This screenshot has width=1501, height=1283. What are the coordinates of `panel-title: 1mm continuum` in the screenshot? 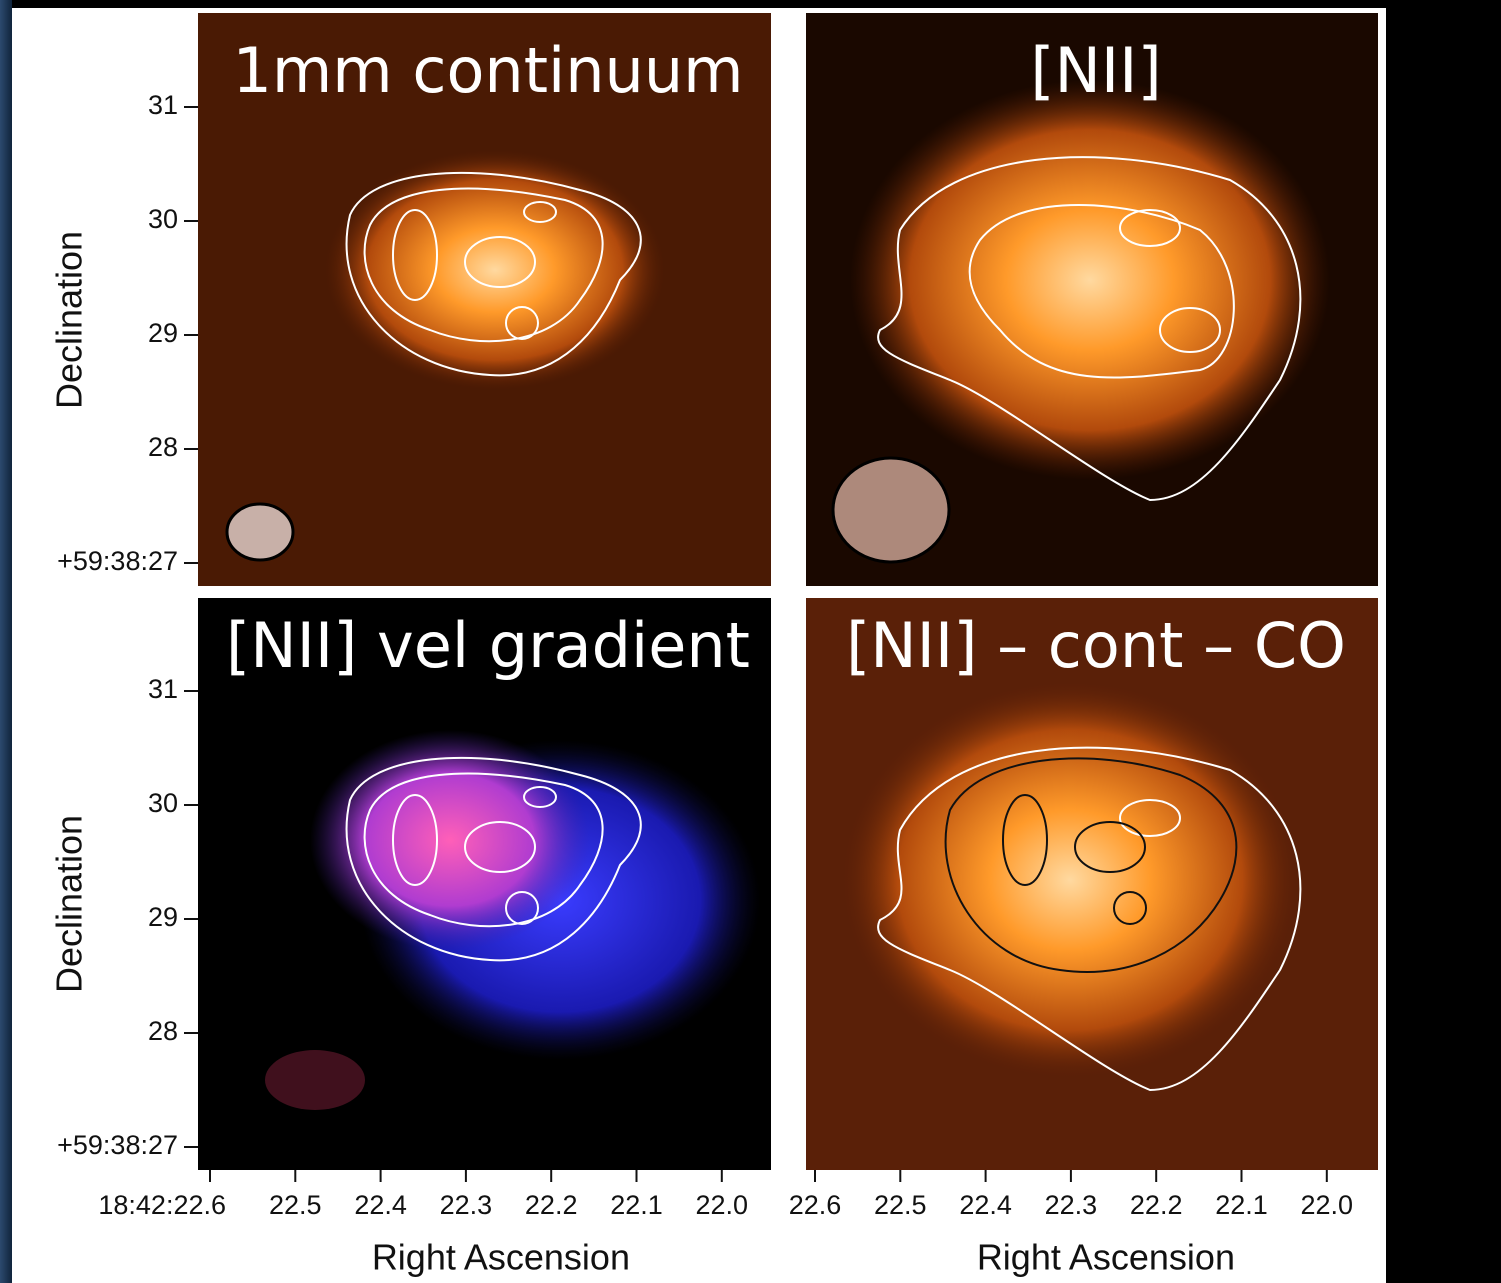 It's located at (487, 70).